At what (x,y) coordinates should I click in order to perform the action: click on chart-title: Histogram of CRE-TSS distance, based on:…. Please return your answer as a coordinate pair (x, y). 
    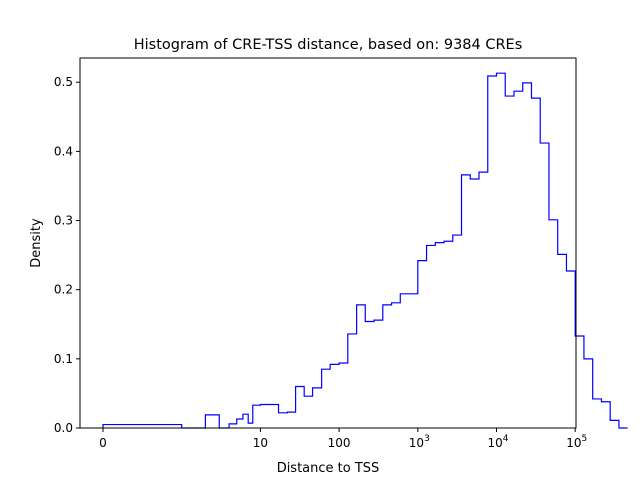
    Looking at the image, I should click on (328, 45).